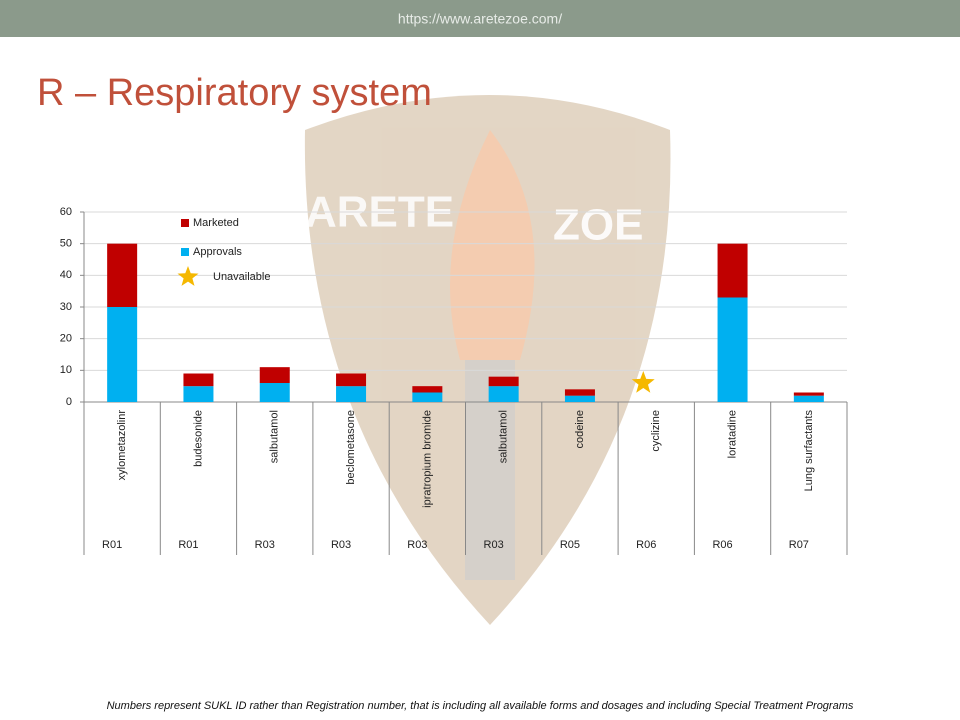 The image size is (960, 720). I want to click on x-tick-label: Lung surfactants, so click(809, 451).